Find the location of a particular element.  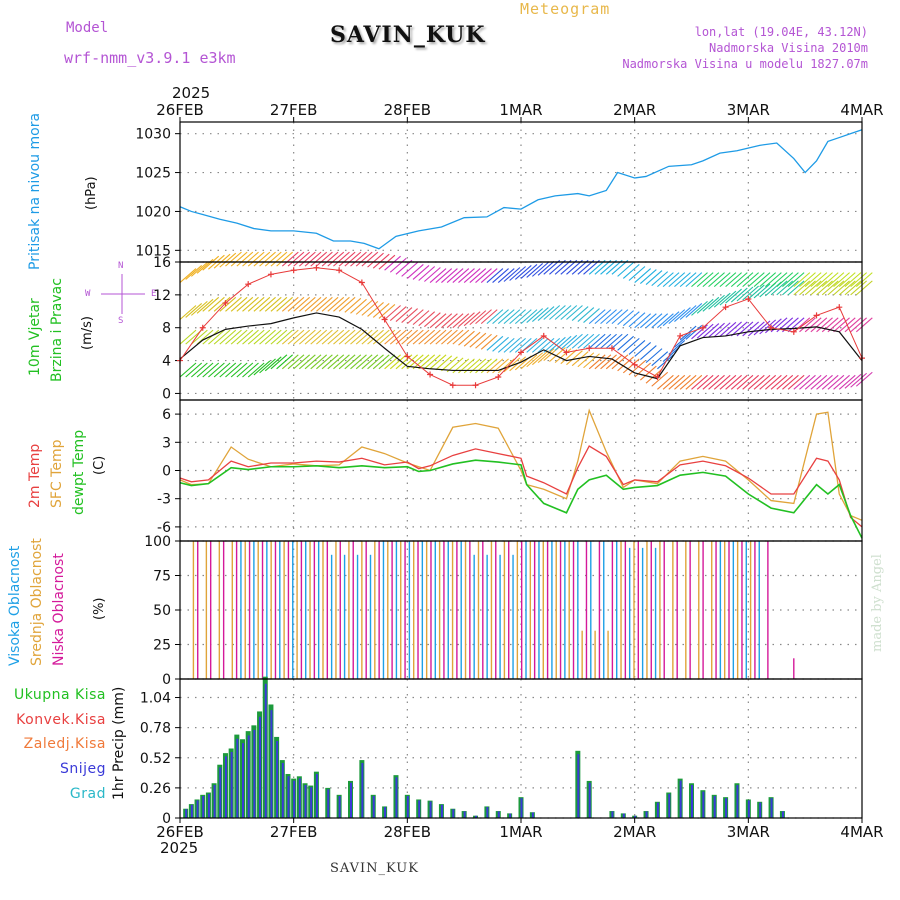

x-tick-label-bottom: 27FEB is located at coordinates (293, 832).